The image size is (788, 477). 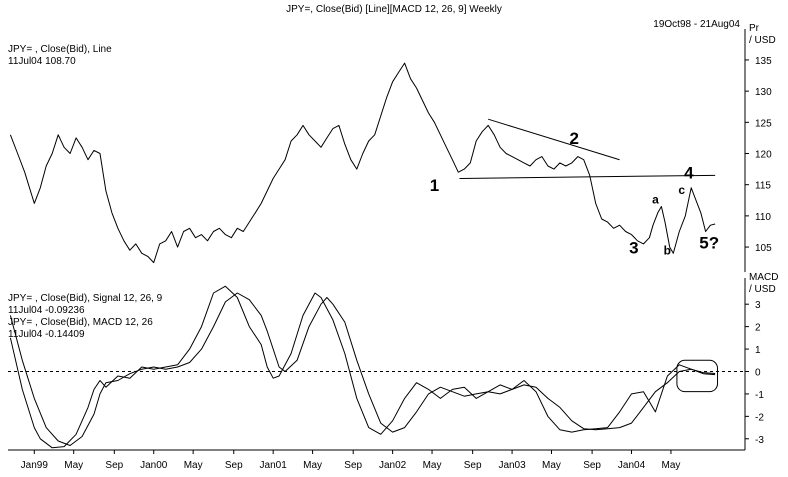 I want to click on price-wave-label: 3, so click(x=633, y=247).